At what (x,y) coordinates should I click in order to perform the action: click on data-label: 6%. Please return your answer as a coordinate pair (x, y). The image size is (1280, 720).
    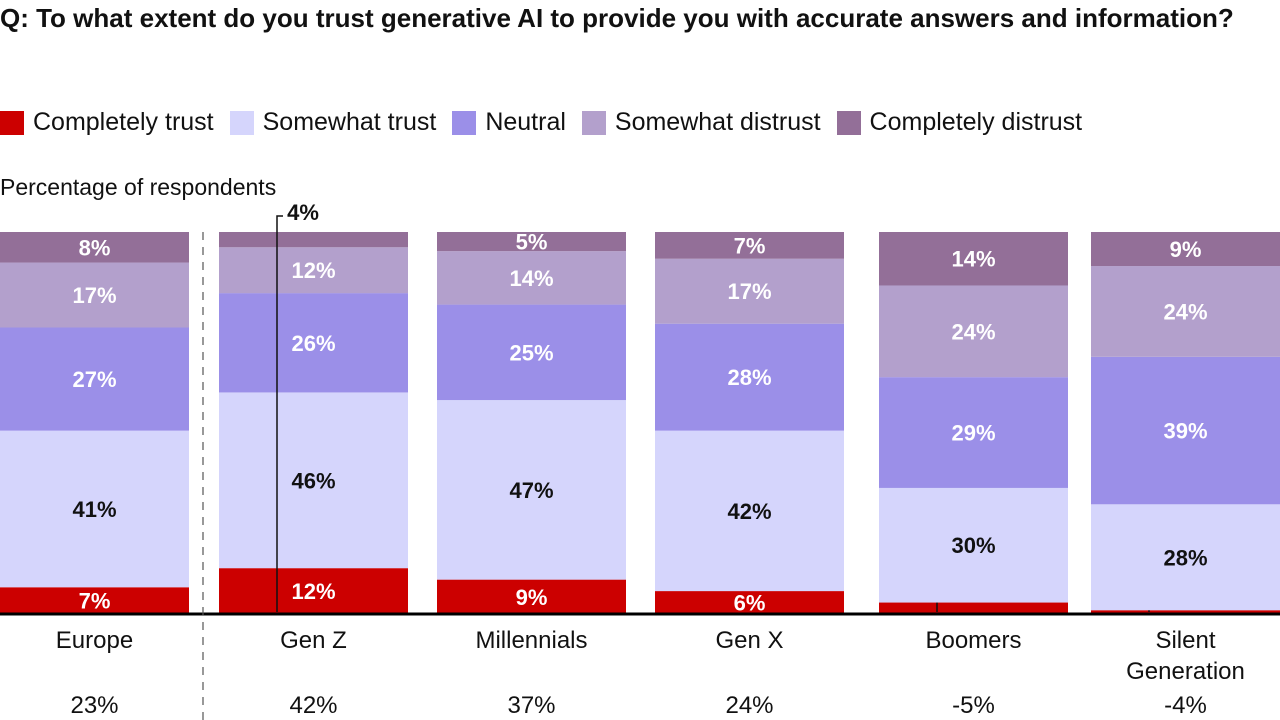
    Looking at the image, I should click on (750, 603).